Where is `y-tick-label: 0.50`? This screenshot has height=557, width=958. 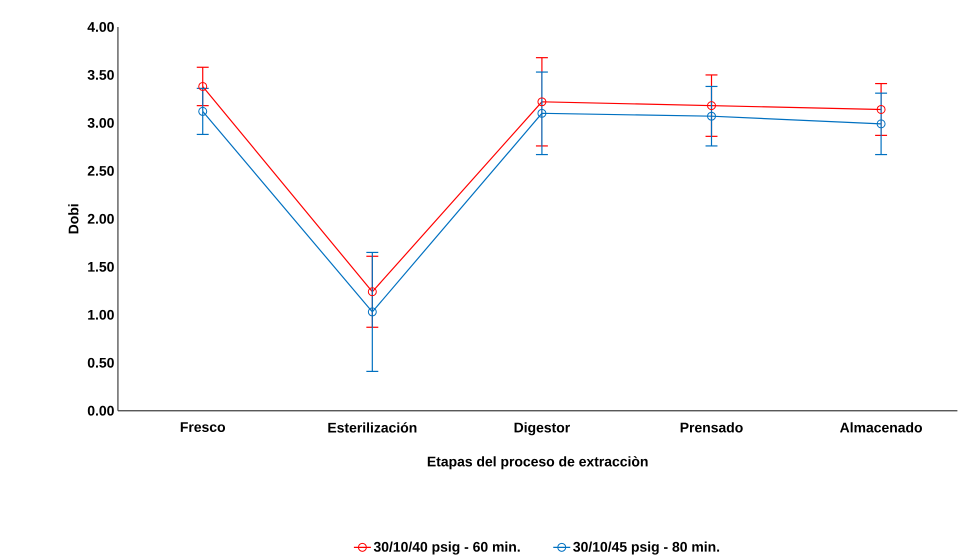 y-tick-label: 0.50 is located at coordinates (101, 363).